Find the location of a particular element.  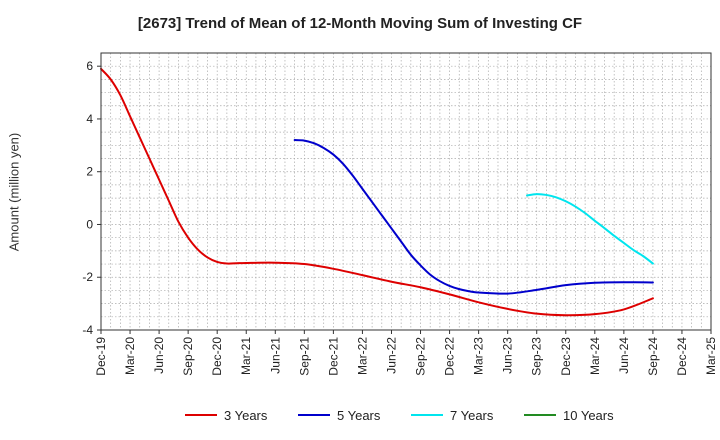

y-tick-label: 2 is located at coordinates (89, 172).